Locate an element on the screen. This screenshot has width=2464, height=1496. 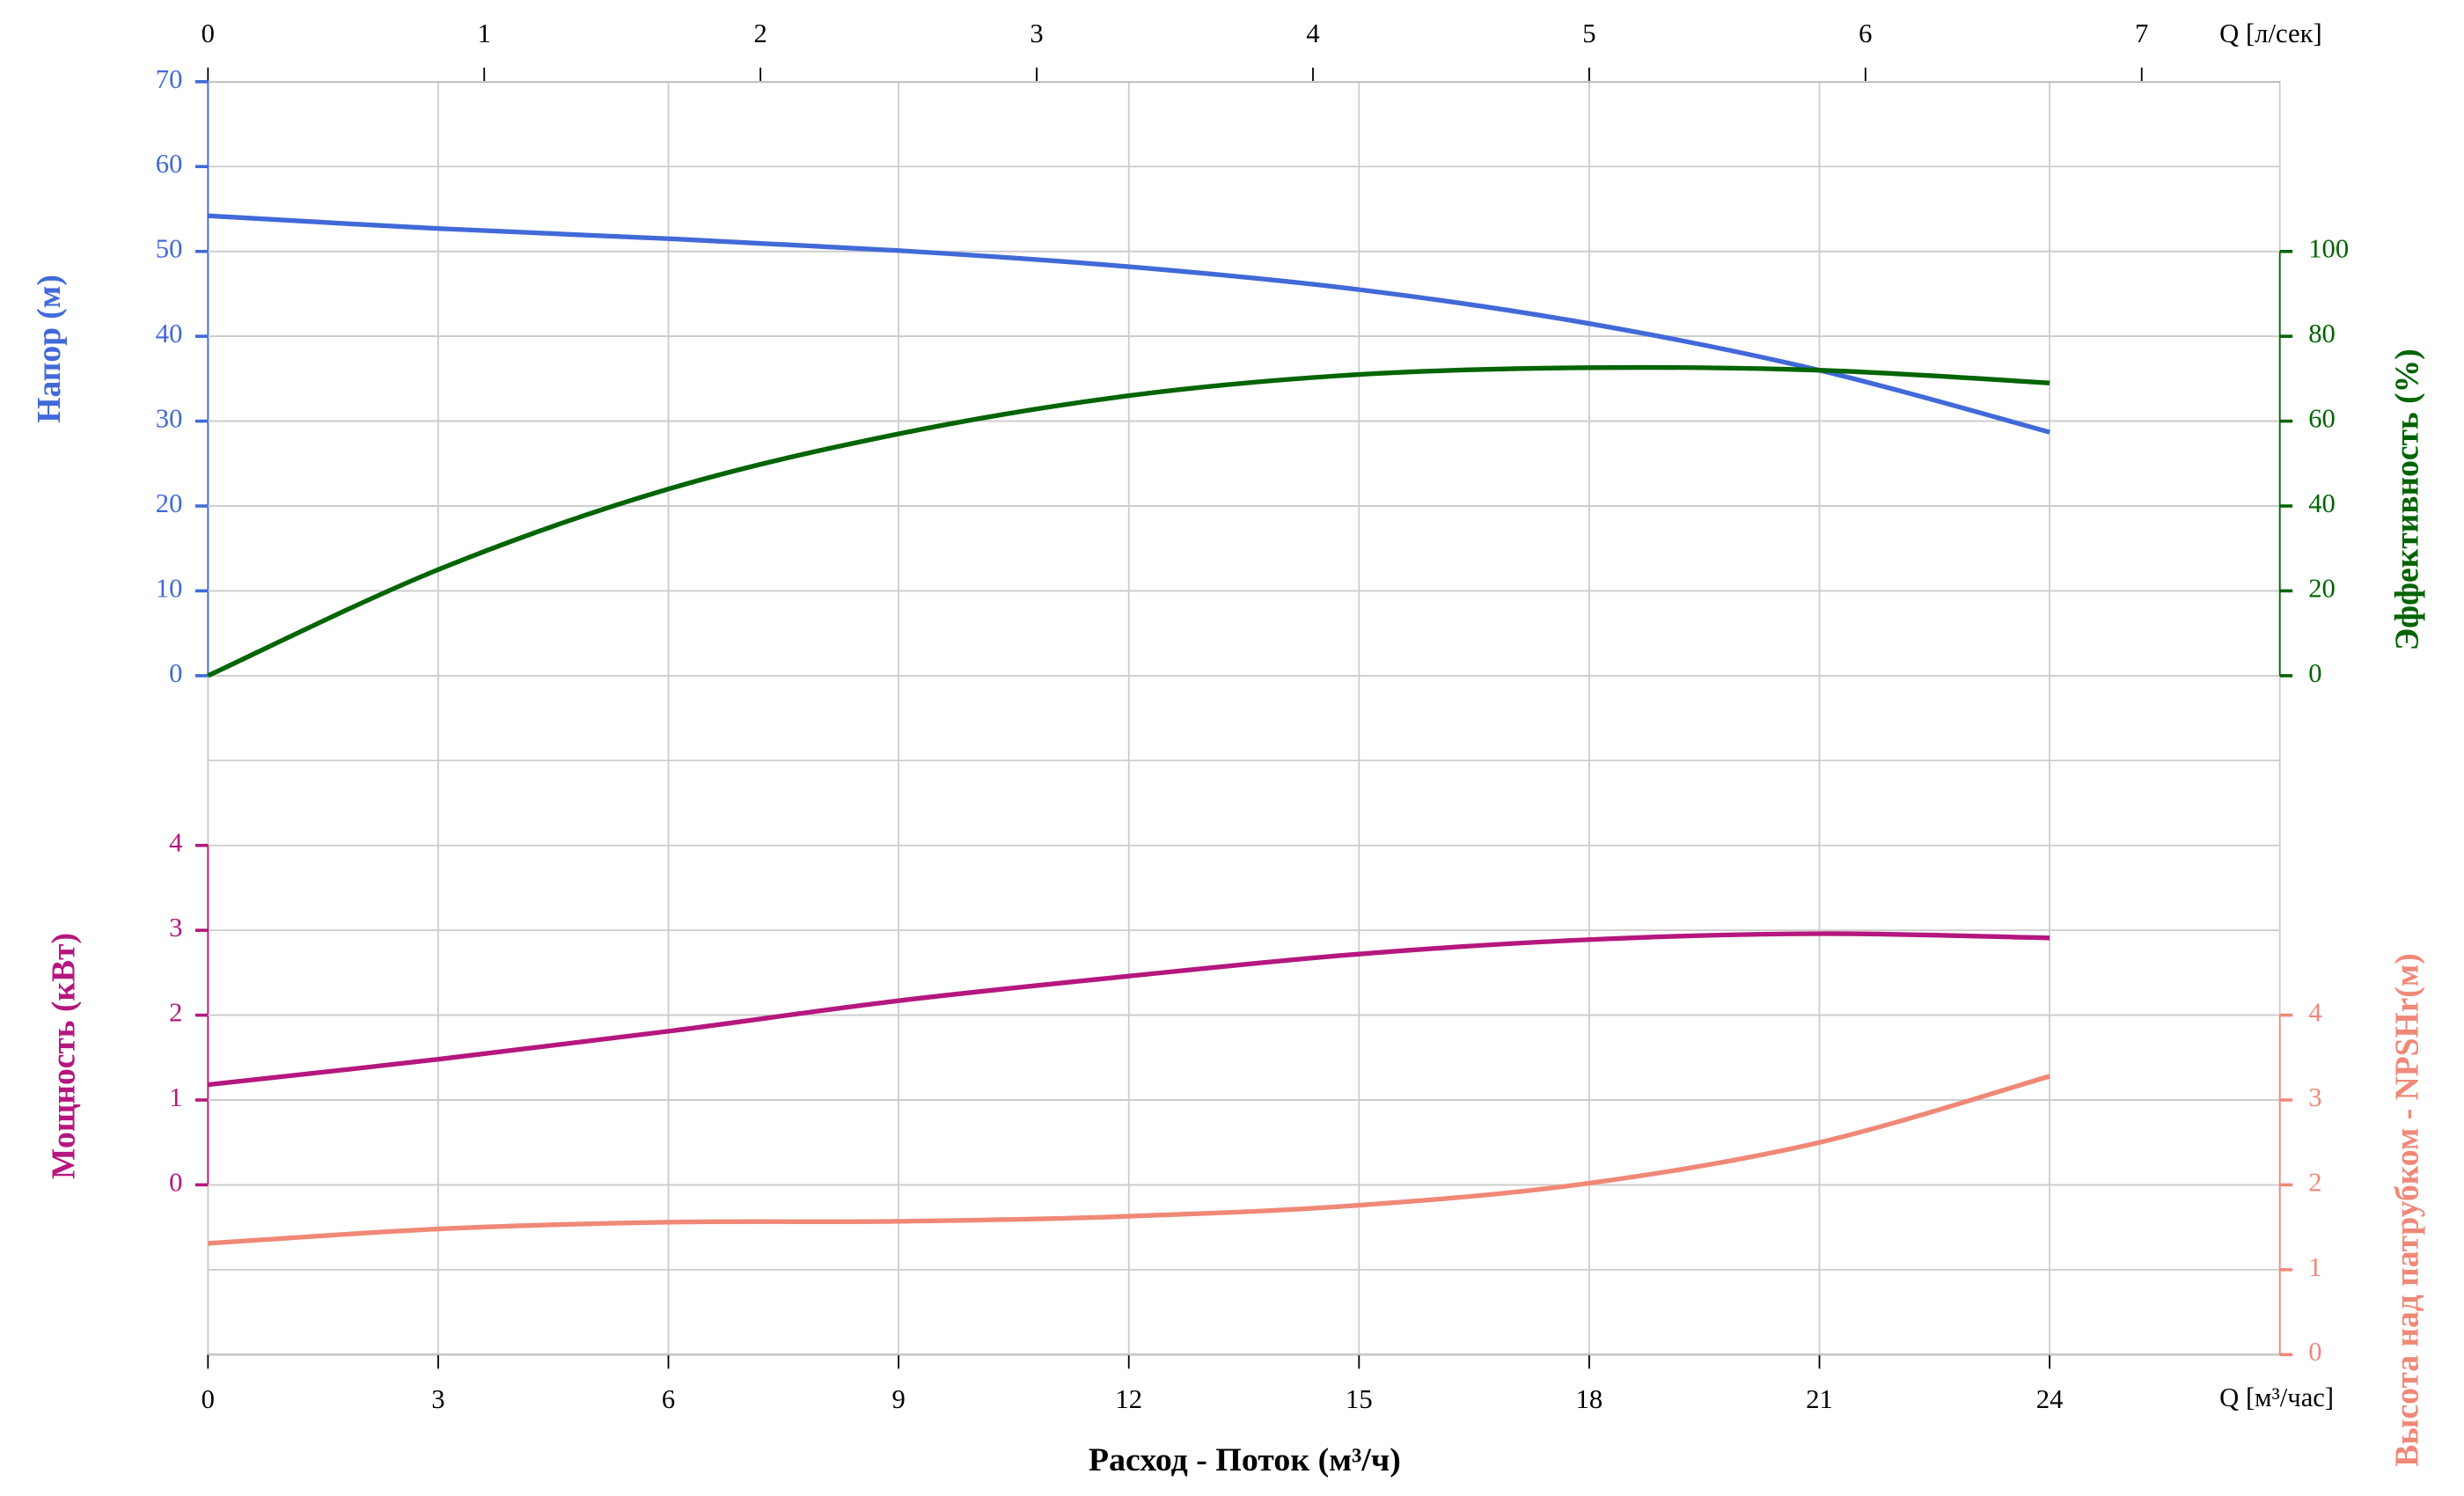
y-tick-label: 10 is located at coordinates (169, 589).